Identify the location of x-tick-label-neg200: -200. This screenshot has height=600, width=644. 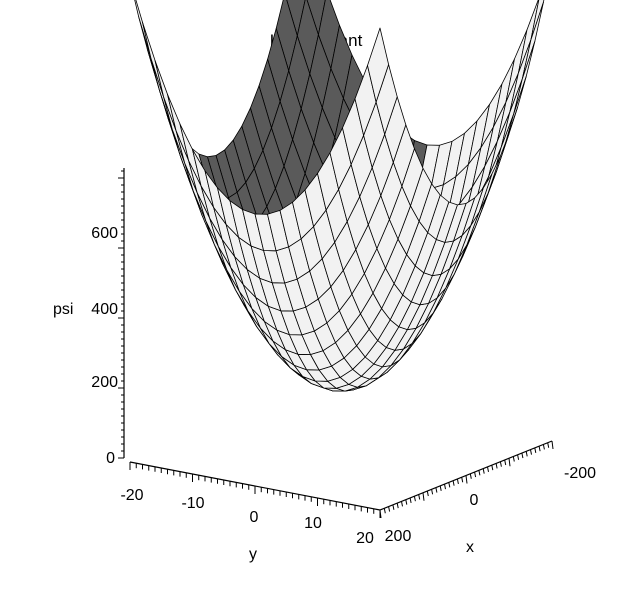
(580, 473).